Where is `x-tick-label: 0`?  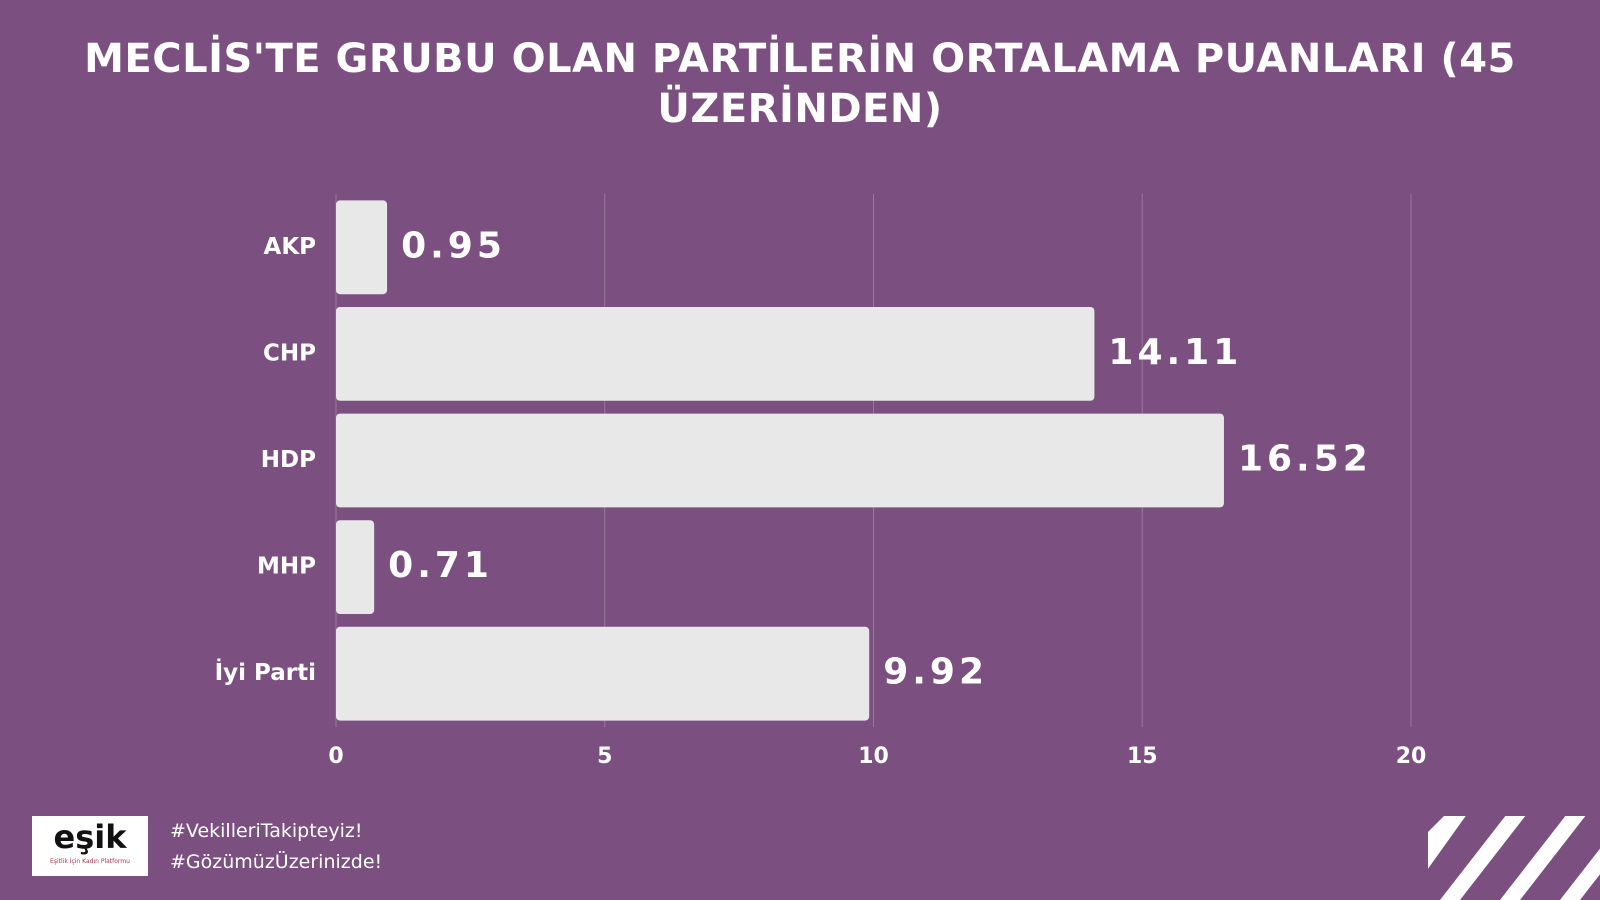
x-tick-label: 0 is located at coordinates (335, 756).